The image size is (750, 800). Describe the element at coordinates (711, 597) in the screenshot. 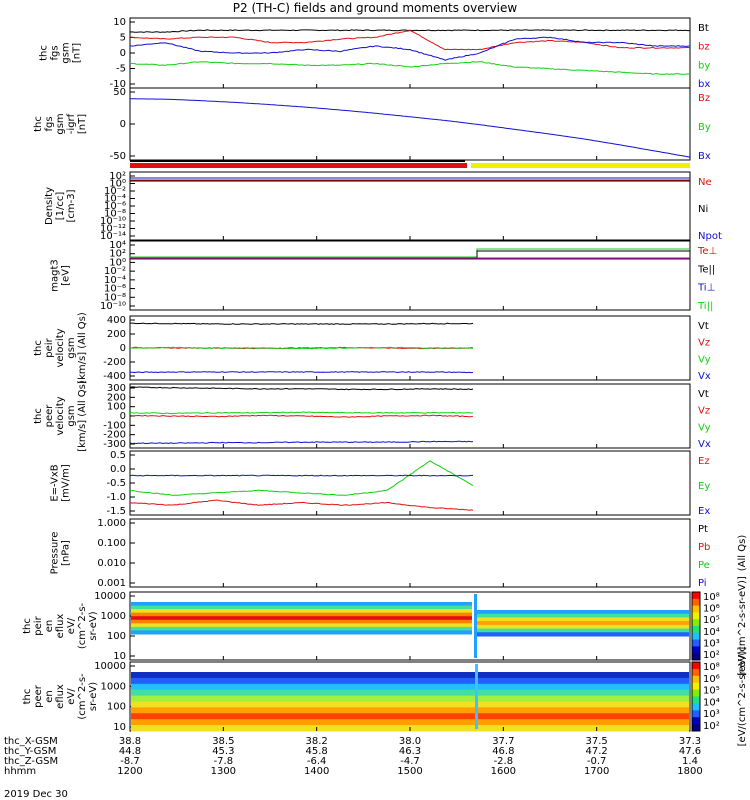

I see `colorbar-tick: 10⁸` at that location.